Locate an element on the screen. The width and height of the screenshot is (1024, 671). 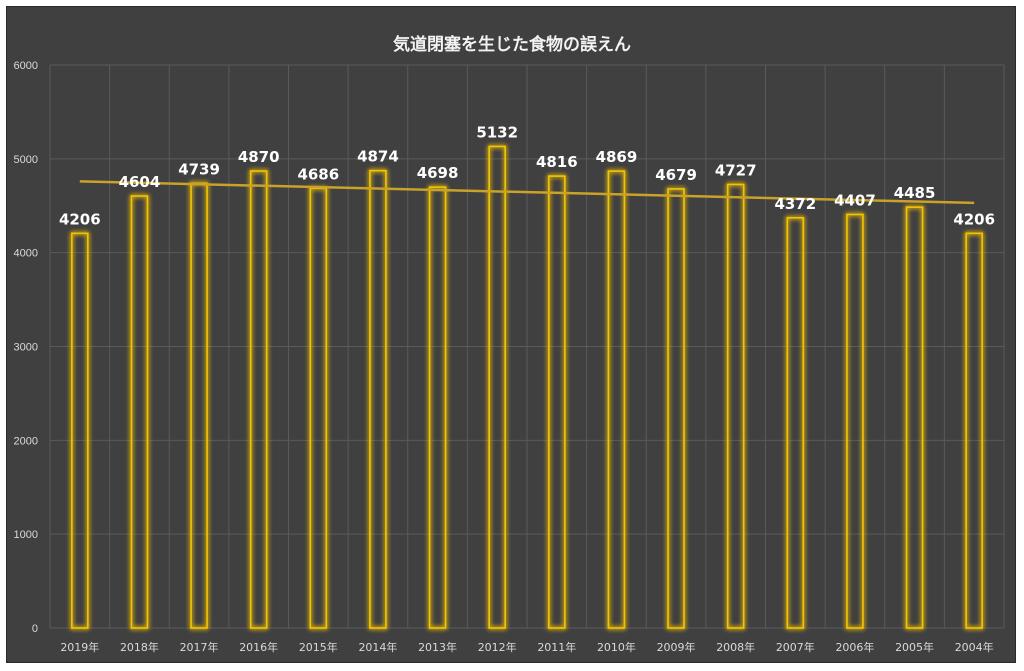
data-label: 4727 is located at coordinates (736, 170).